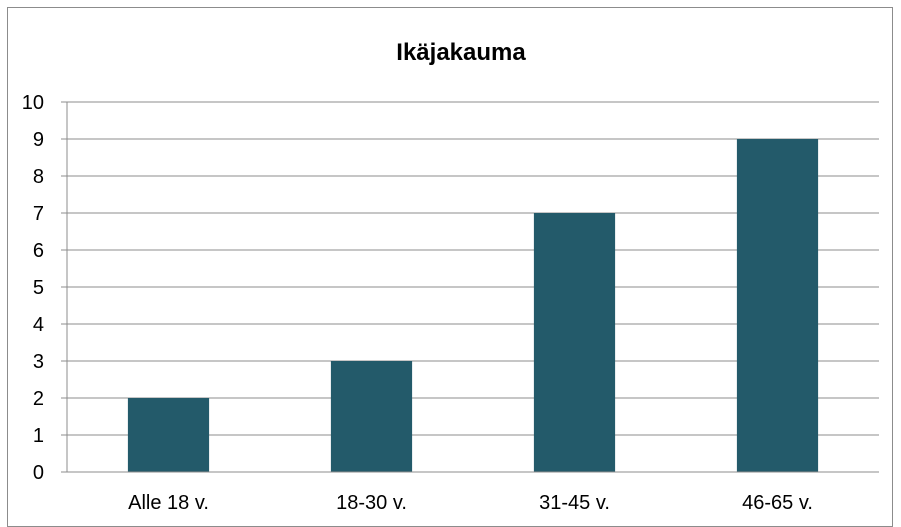 Image resolution: width=901 pixels, height=527 pixels. What do you see at coordinates (38, 362) in the screenshot?
I see `y-tick-label: 3` at bounding box center [38, 362].